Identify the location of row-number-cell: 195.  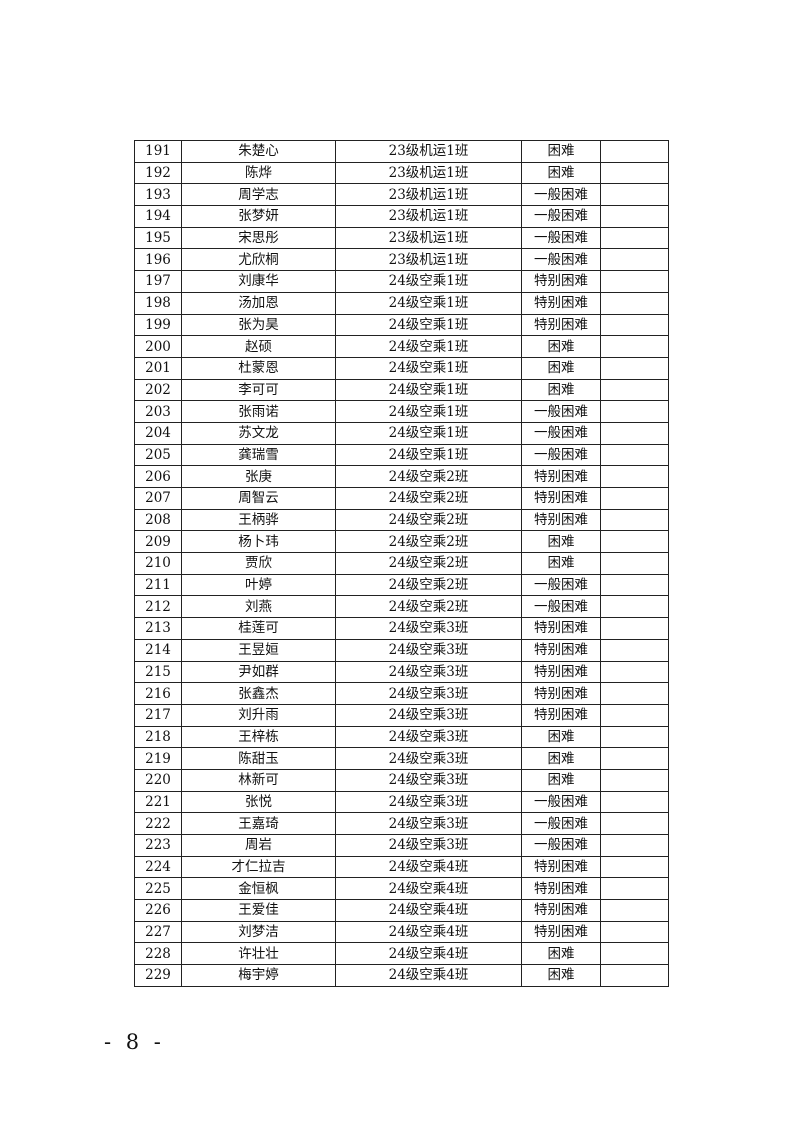
(158, 238).